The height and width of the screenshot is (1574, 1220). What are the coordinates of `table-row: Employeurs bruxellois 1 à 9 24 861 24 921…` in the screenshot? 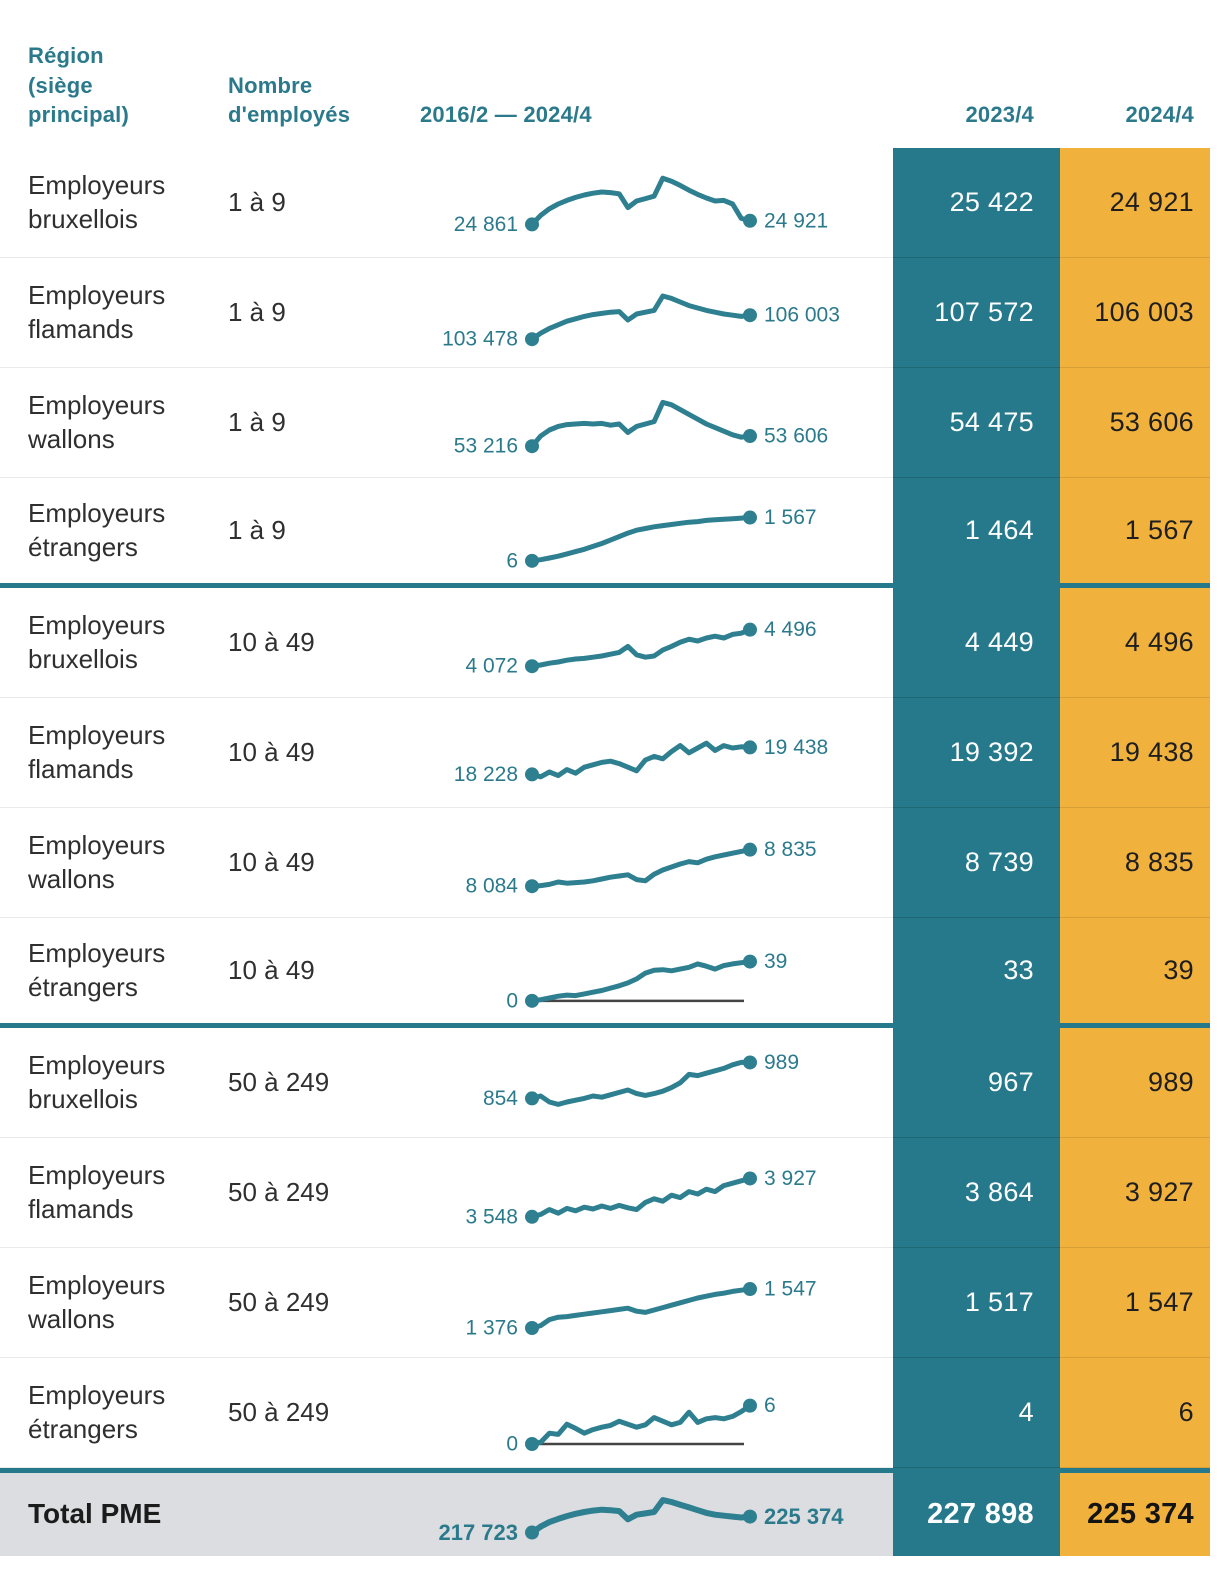 It's located at (605, 203).